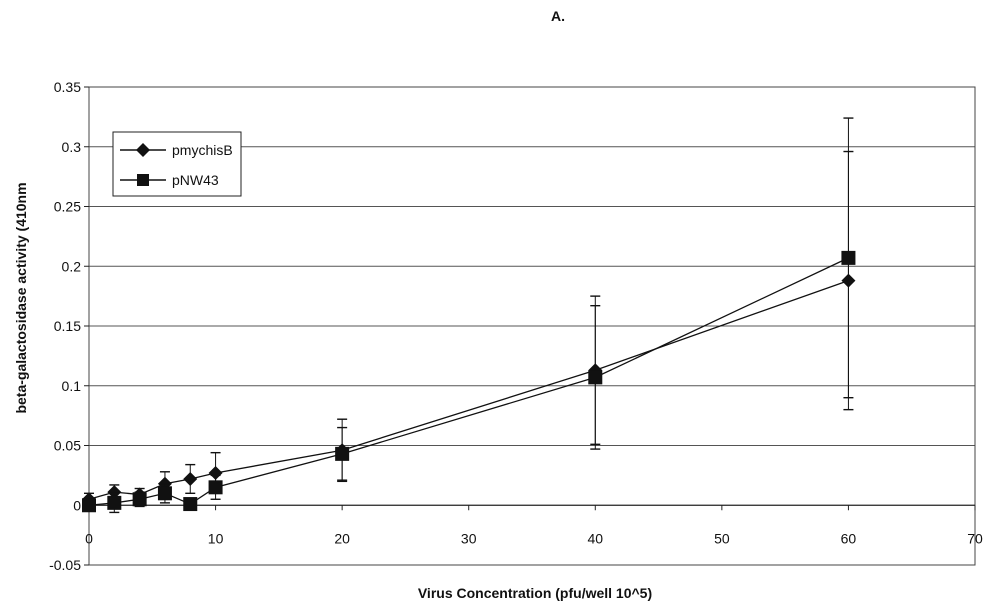  Describe the element at coordinates (216, 538) in the screenshot. I see `x-tick-label: 10` at that location.